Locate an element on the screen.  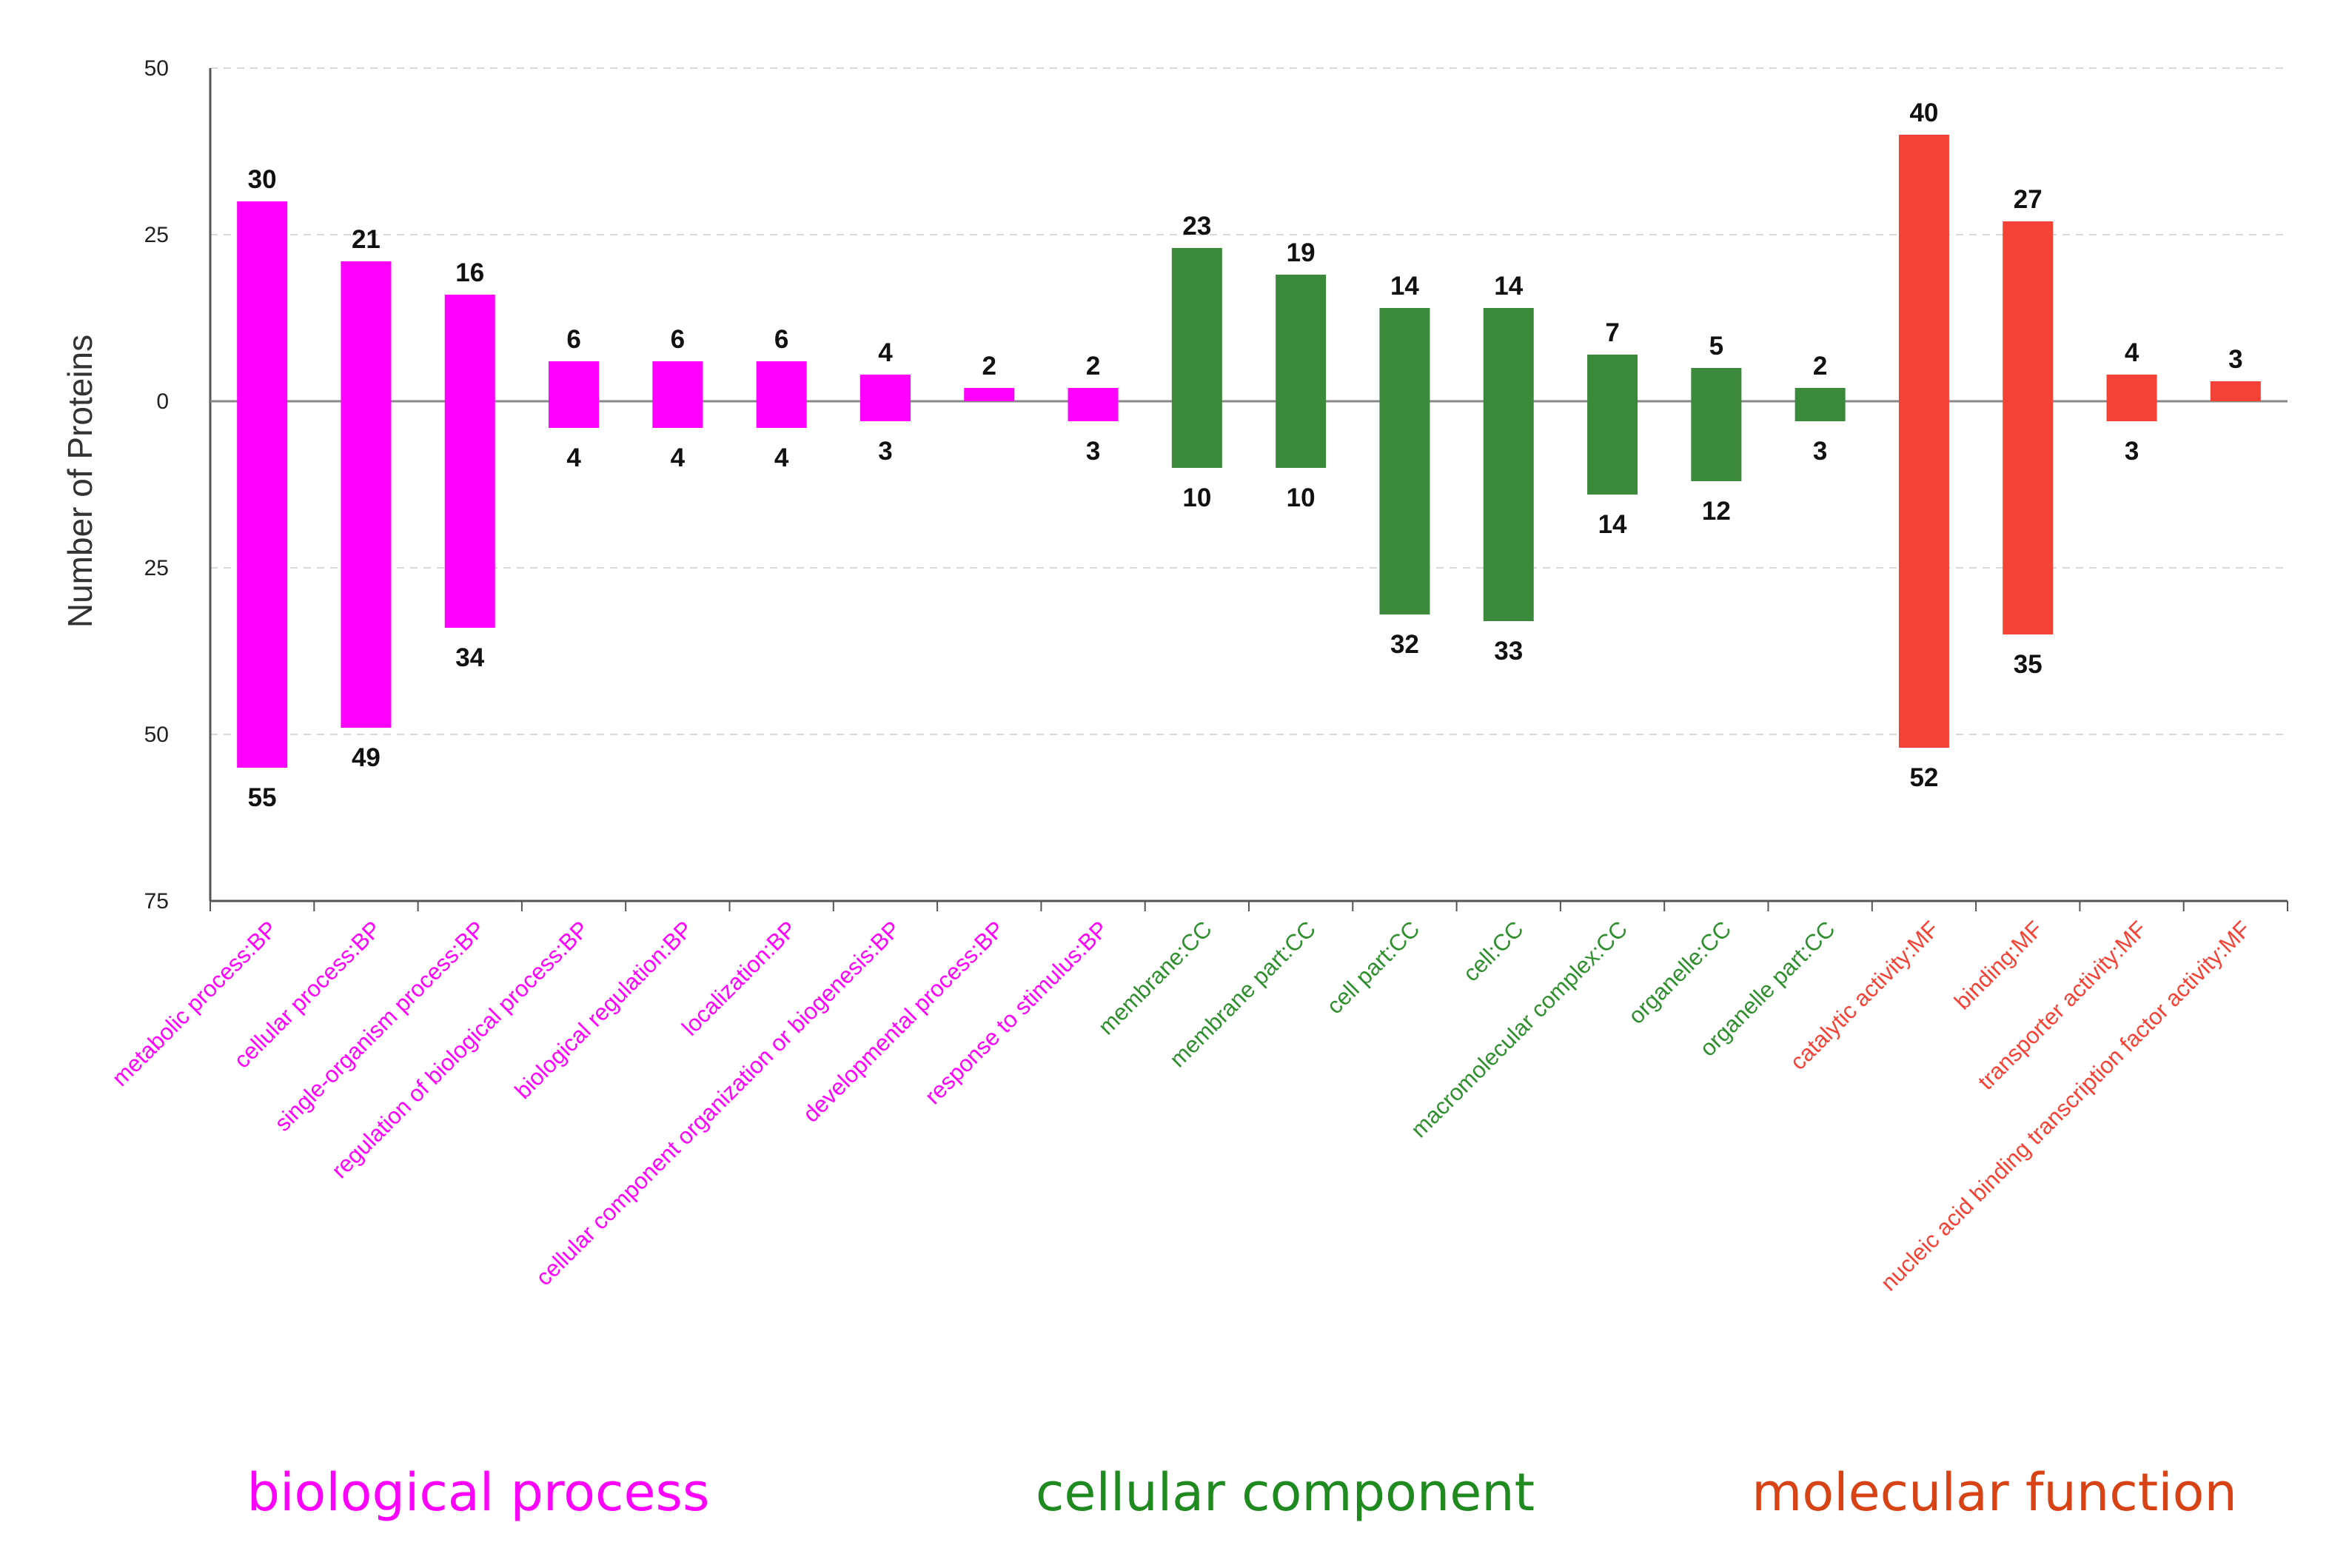
category-label: macromolecular complex:CC is located at coordinates (1519, 1029).